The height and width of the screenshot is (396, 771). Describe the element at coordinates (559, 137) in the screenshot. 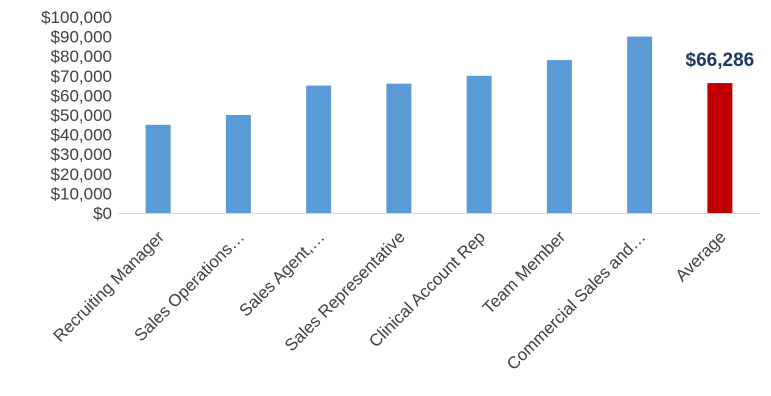

I see `bar-team-member` at that location.